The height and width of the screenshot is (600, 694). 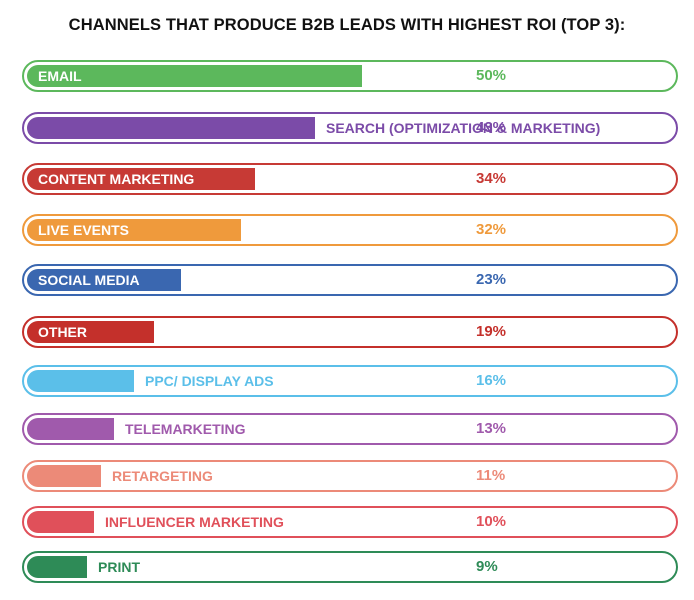 I want to click on category-label: PRINT, so click(x=119, y=567).